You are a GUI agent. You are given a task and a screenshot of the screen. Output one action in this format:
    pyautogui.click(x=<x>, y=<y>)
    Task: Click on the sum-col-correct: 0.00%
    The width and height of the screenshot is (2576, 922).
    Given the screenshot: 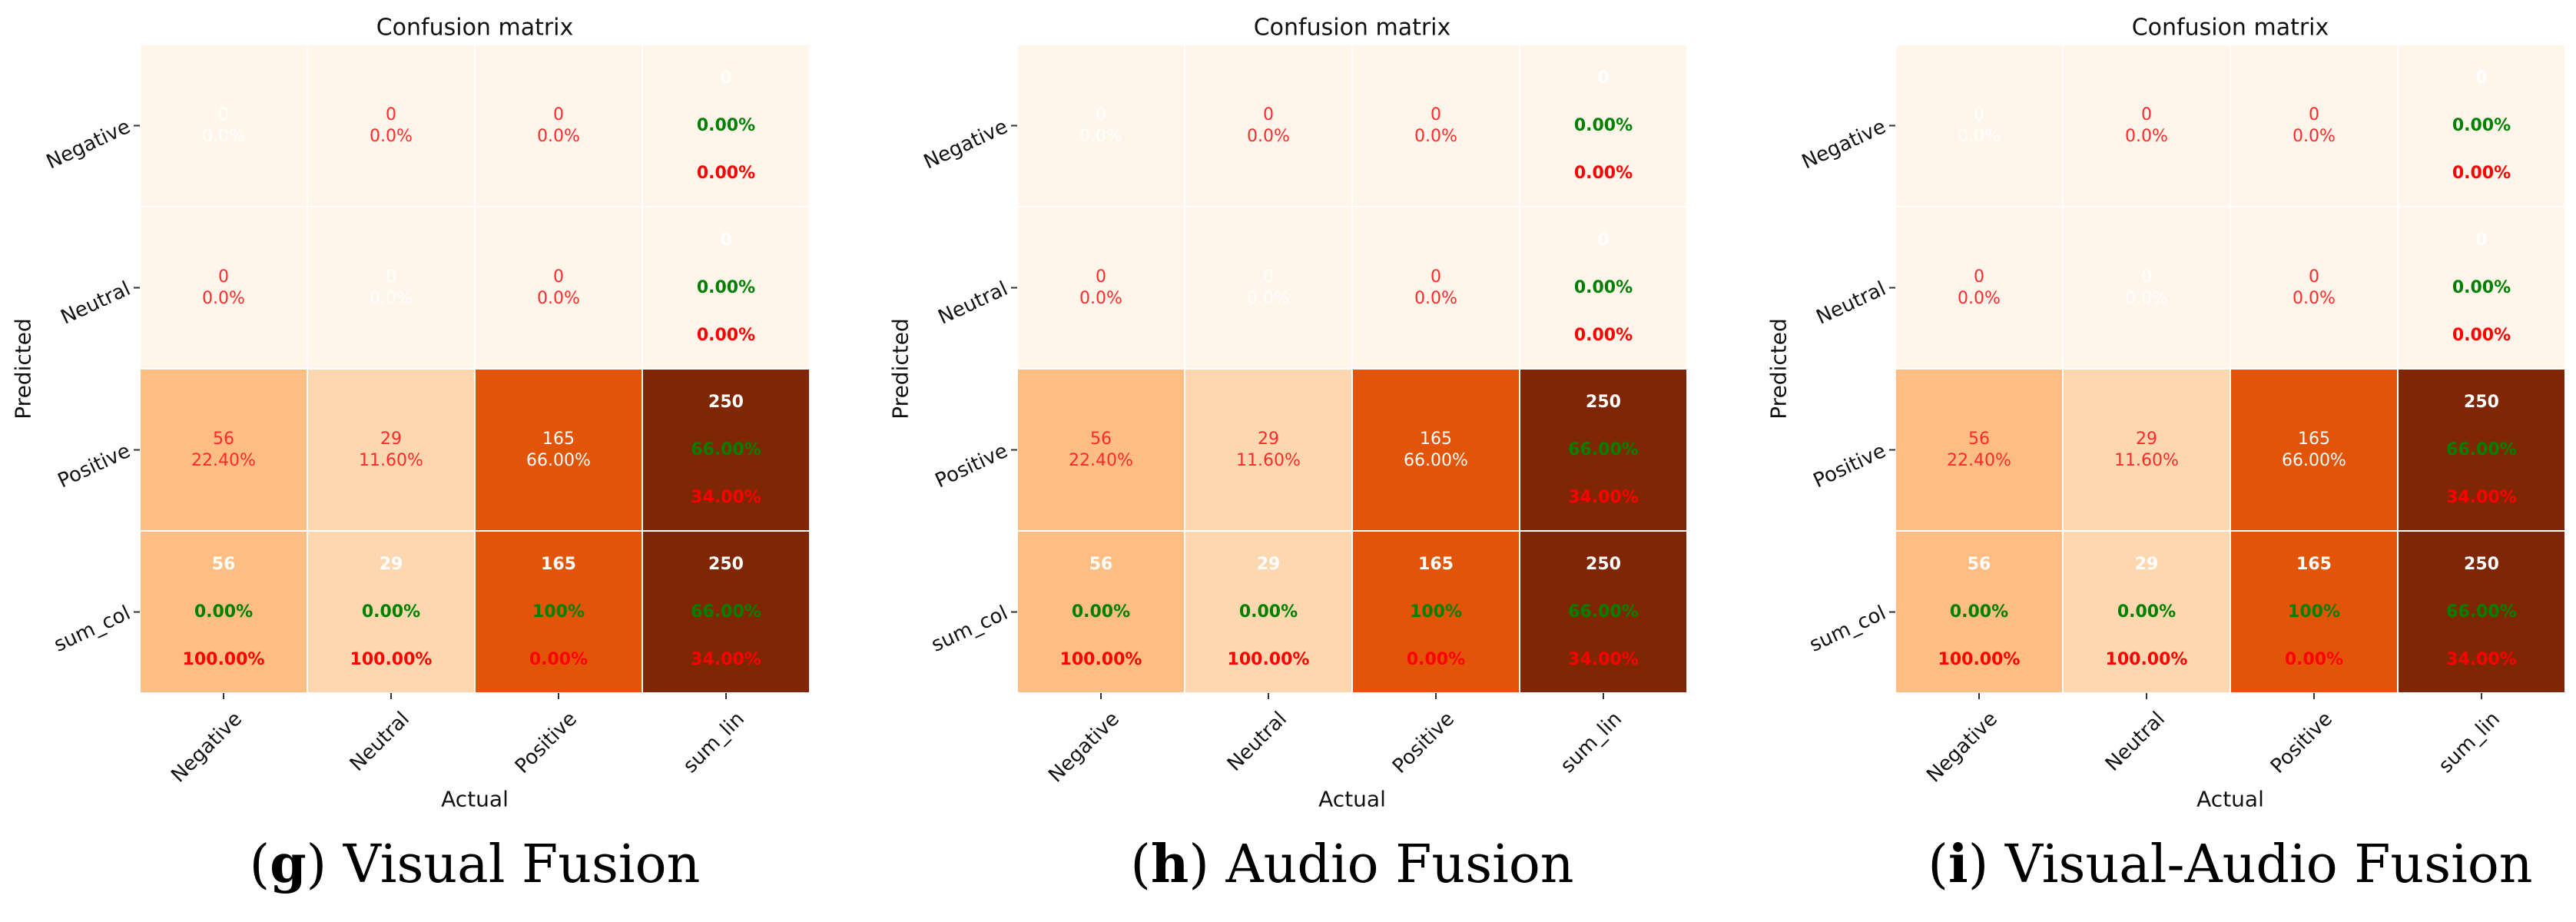 What is the action you would take?
    pyautogui.click(x=1979, y=612)
    